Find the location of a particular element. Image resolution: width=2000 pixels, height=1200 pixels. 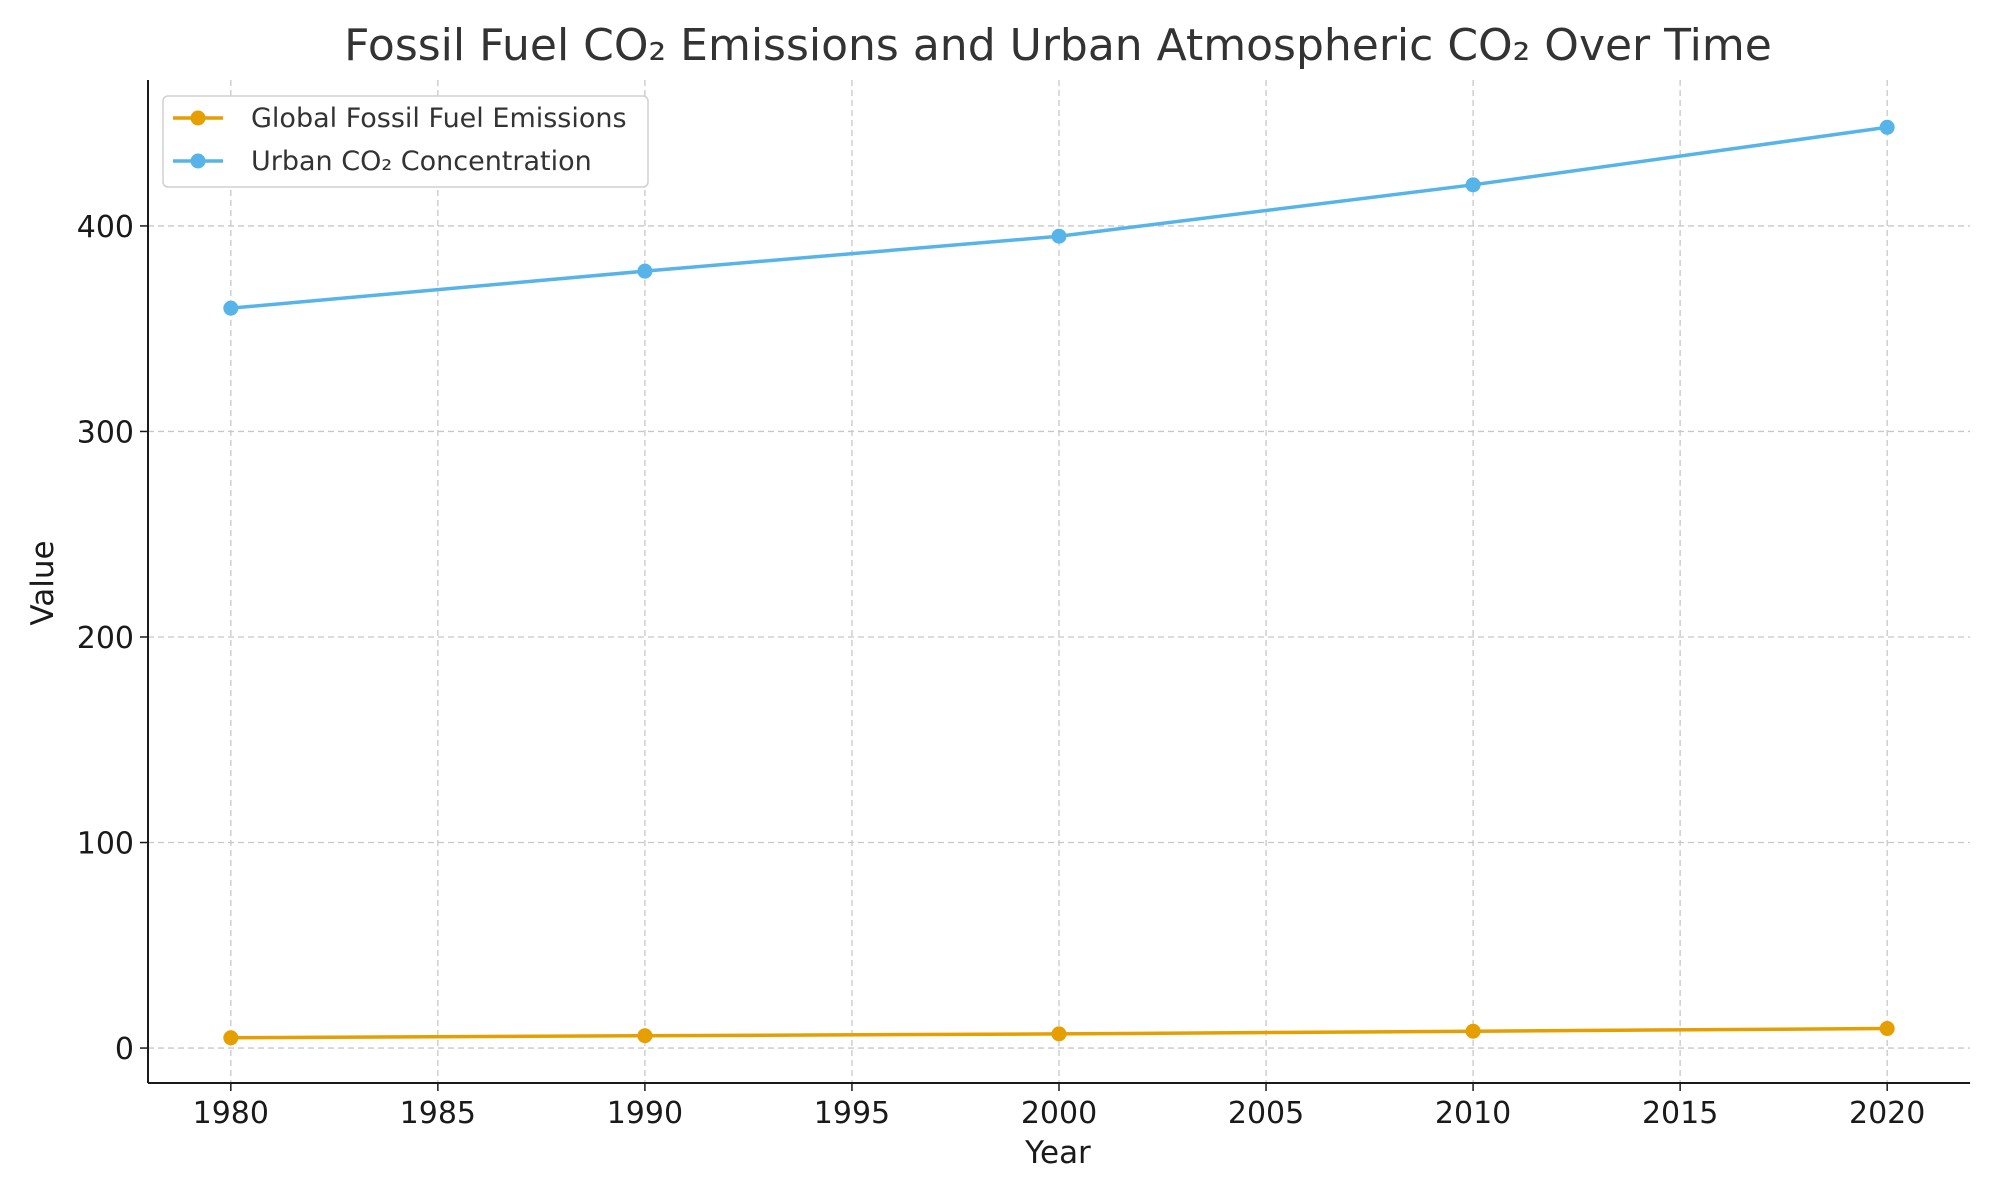

x-tick-label: 2020 is located at coordinates (1887, 1113).